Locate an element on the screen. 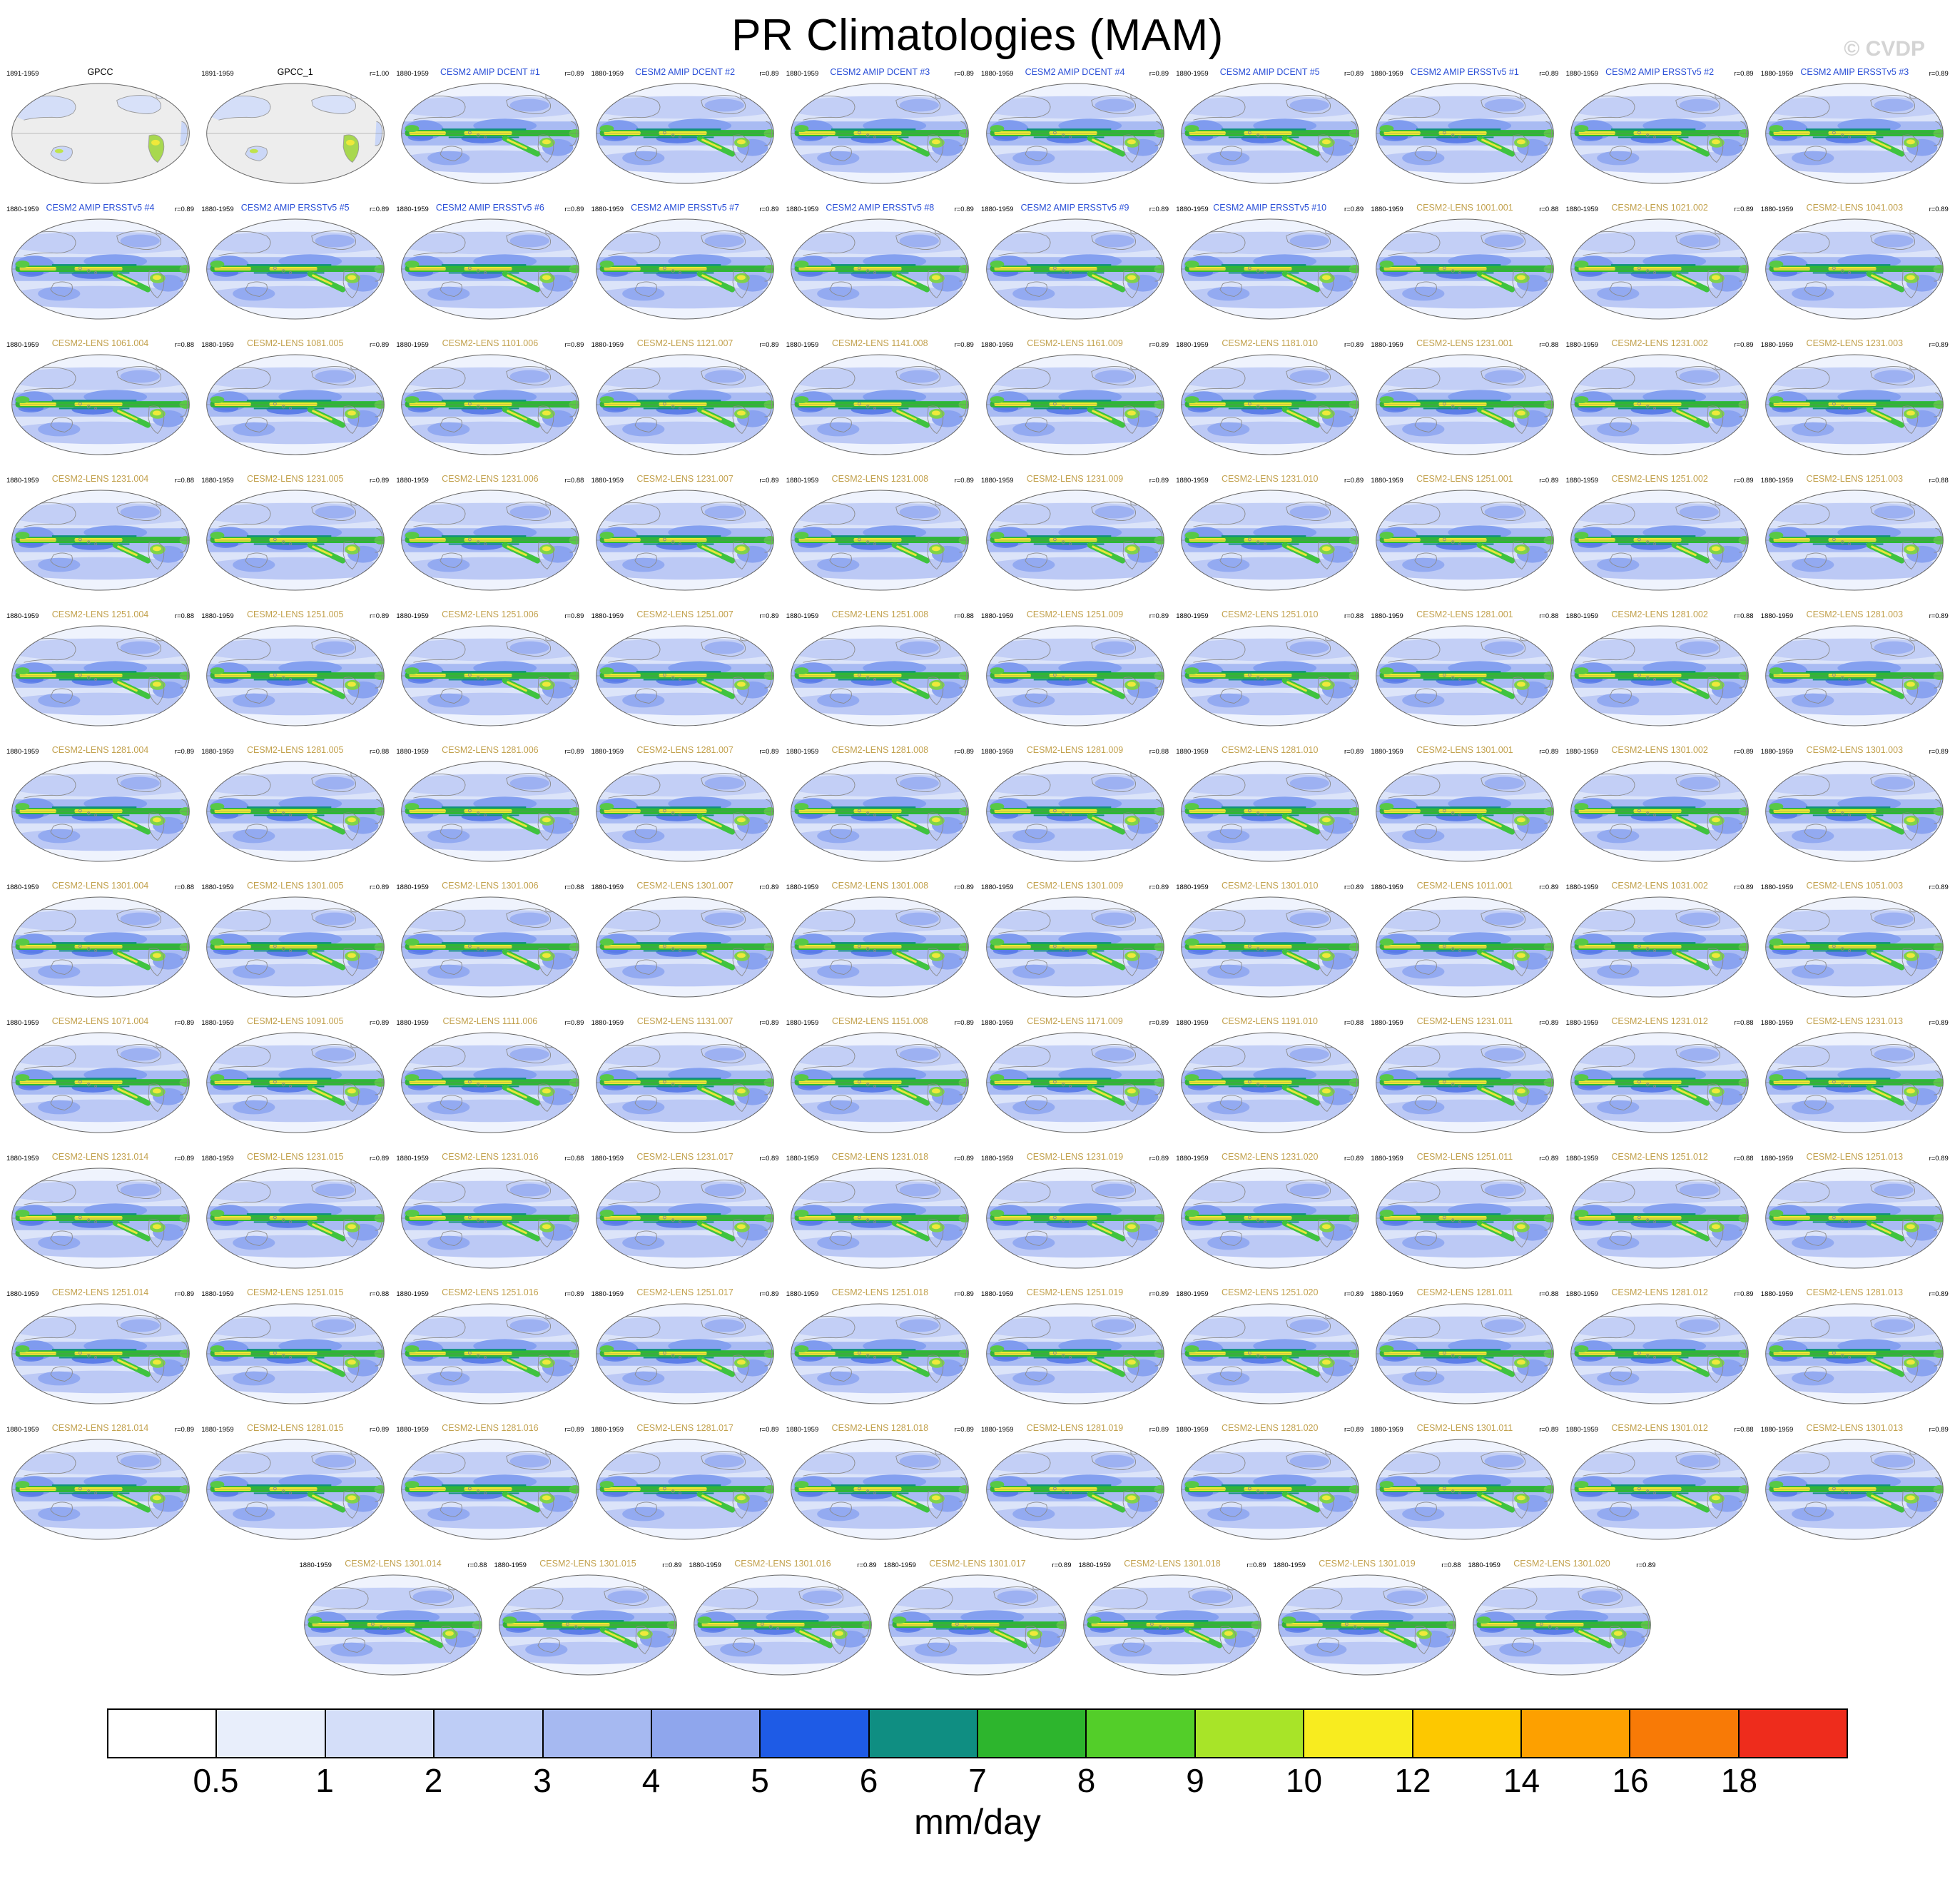  maritime-wet-core is located at coordinates (59, 150).